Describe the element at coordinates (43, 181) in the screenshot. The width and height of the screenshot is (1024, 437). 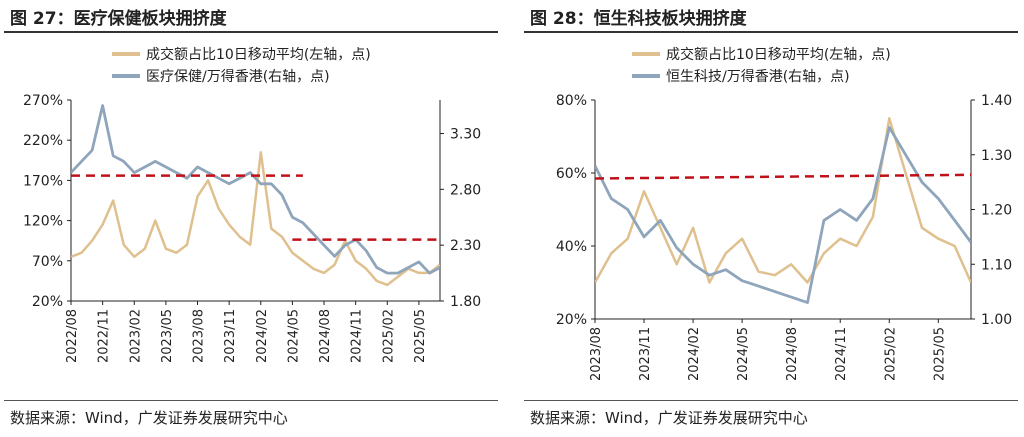
I see `y-left-tick-label: 170%` at that location.